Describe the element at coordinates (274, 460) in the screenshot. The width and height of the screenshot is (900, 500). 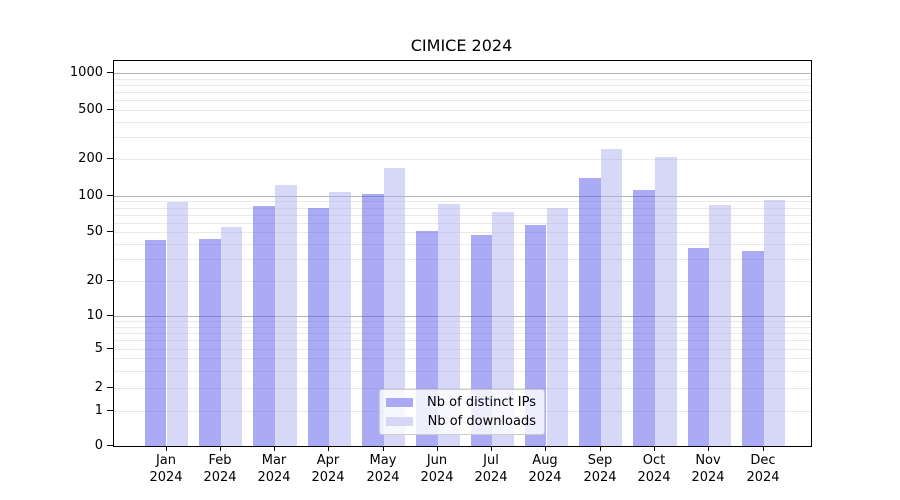
I see `month-label: Mar` at that location.